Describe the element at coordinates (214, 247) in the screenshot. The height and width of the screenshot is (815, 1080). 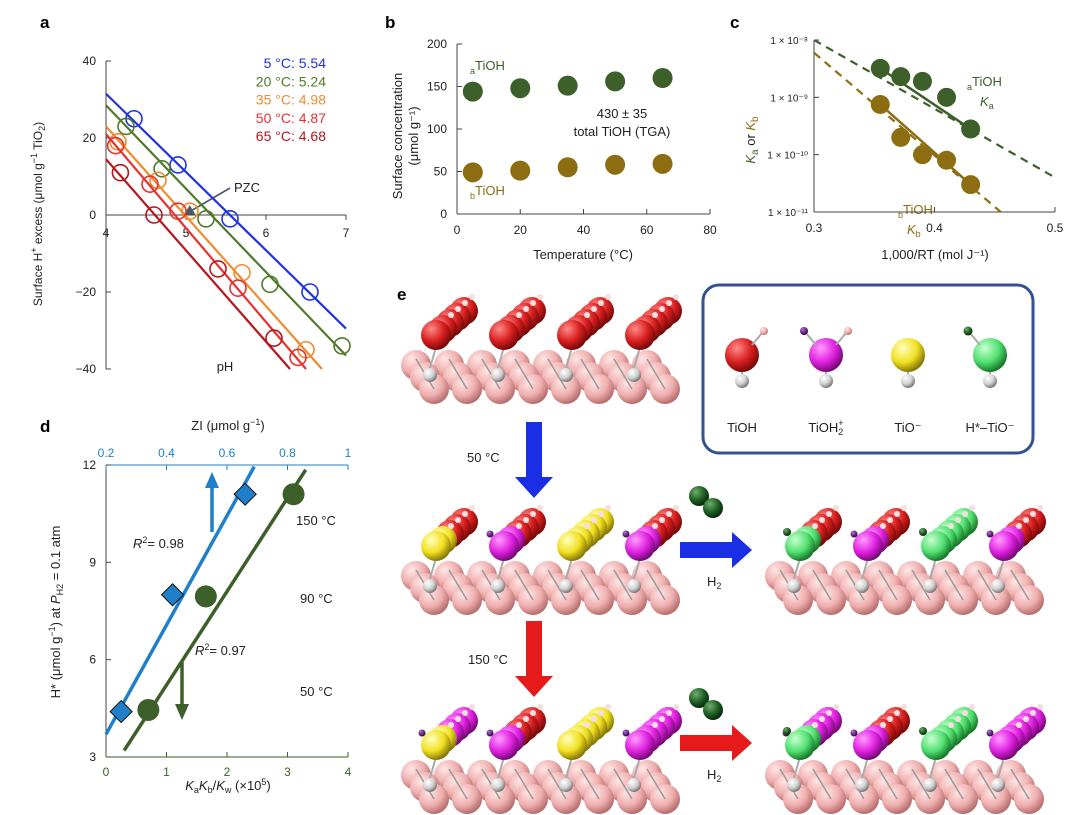
I see `a-fit-line` at that location.